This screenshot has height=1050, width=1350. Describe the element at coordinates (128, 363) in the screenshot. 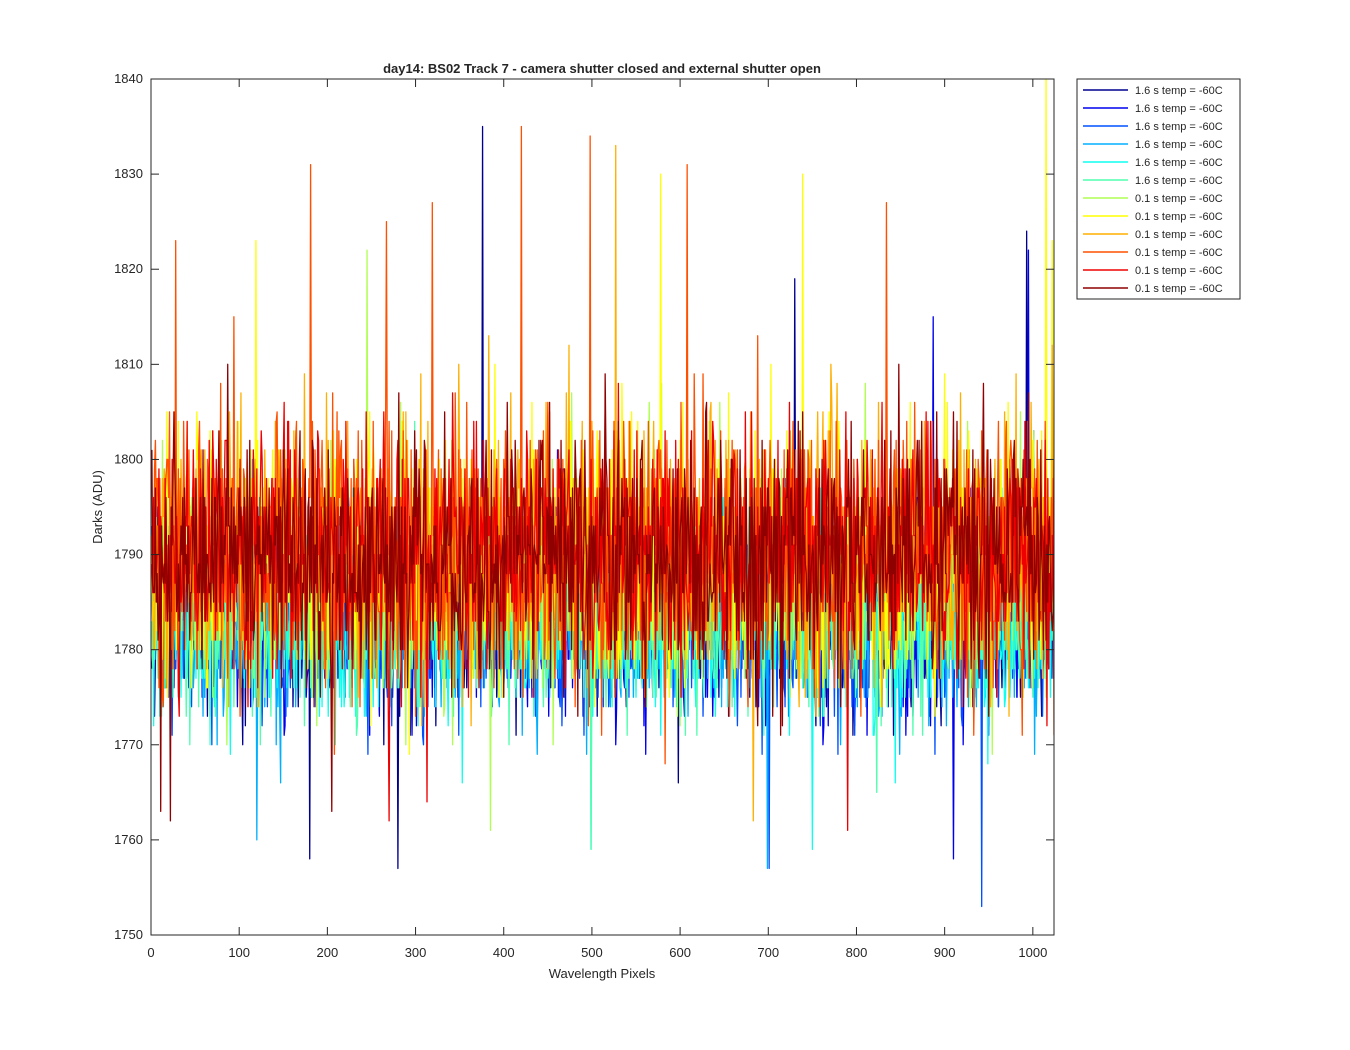

I see `y-tick-label: 1810` at that location.